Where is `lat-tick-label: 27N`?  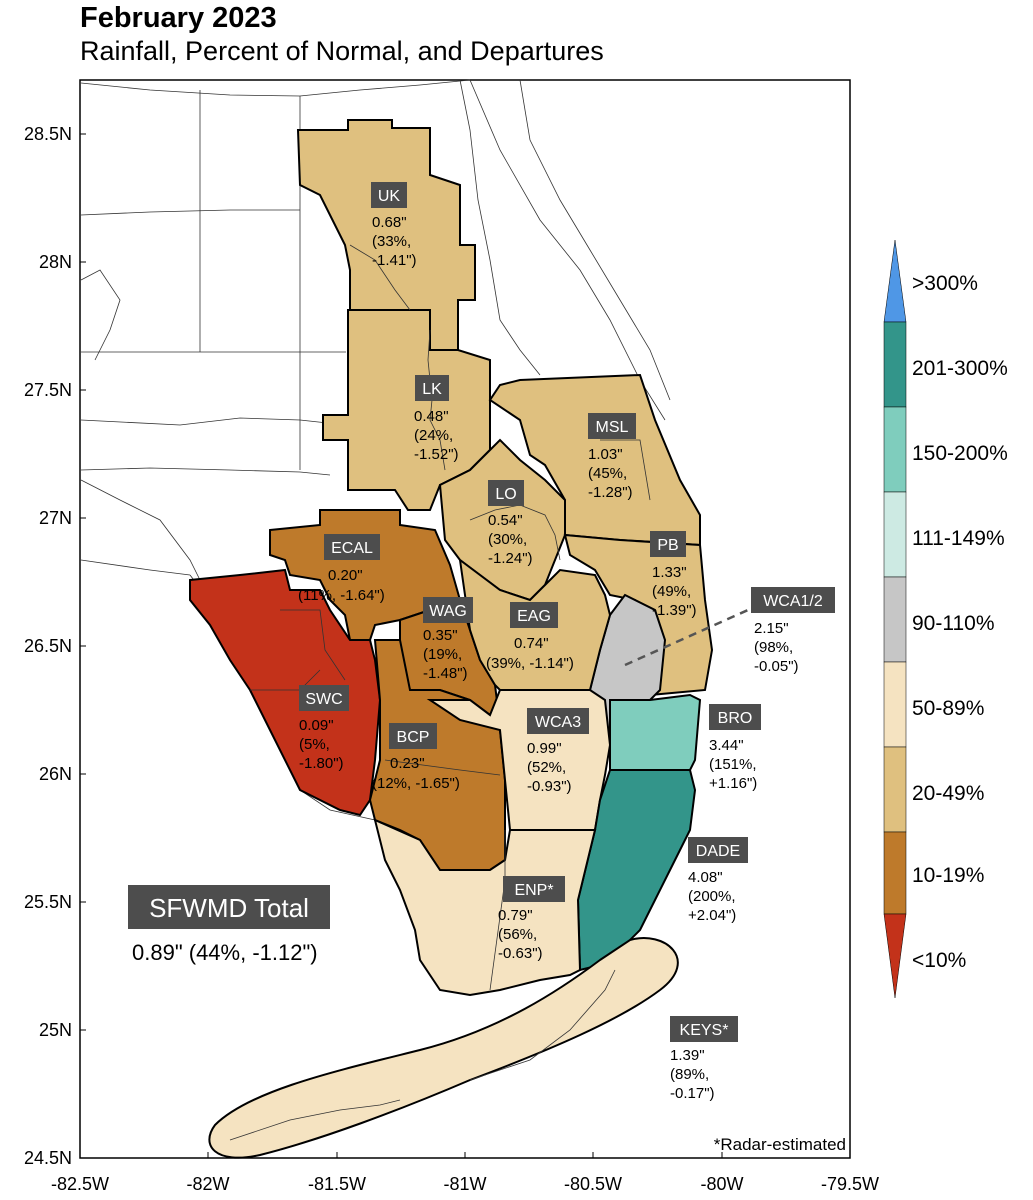 lat-tick-label: 27N is located at coordinates (55, 518).